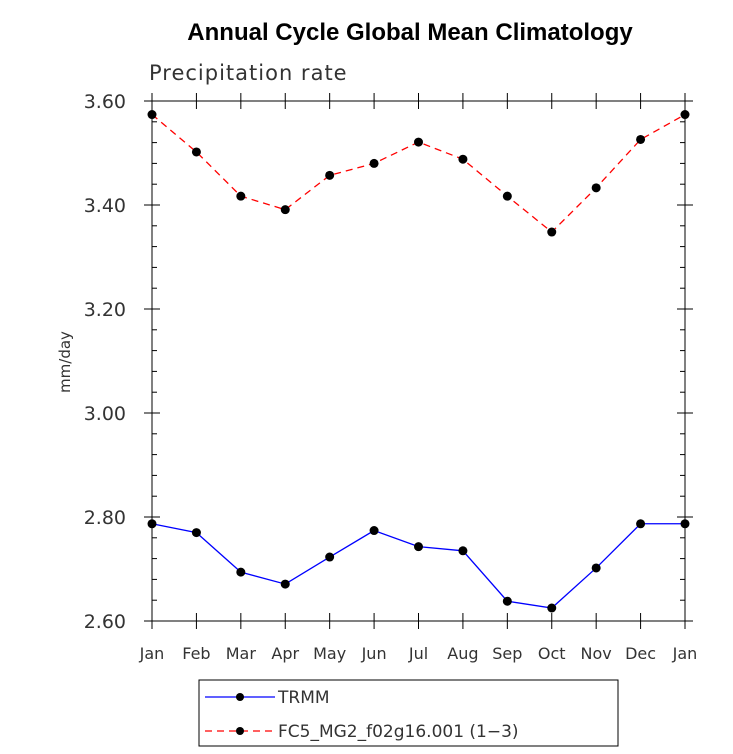 The height and width of the screenshot is (754, 733). I want to click on y-tick-label: 3.20, so click(105, 310).